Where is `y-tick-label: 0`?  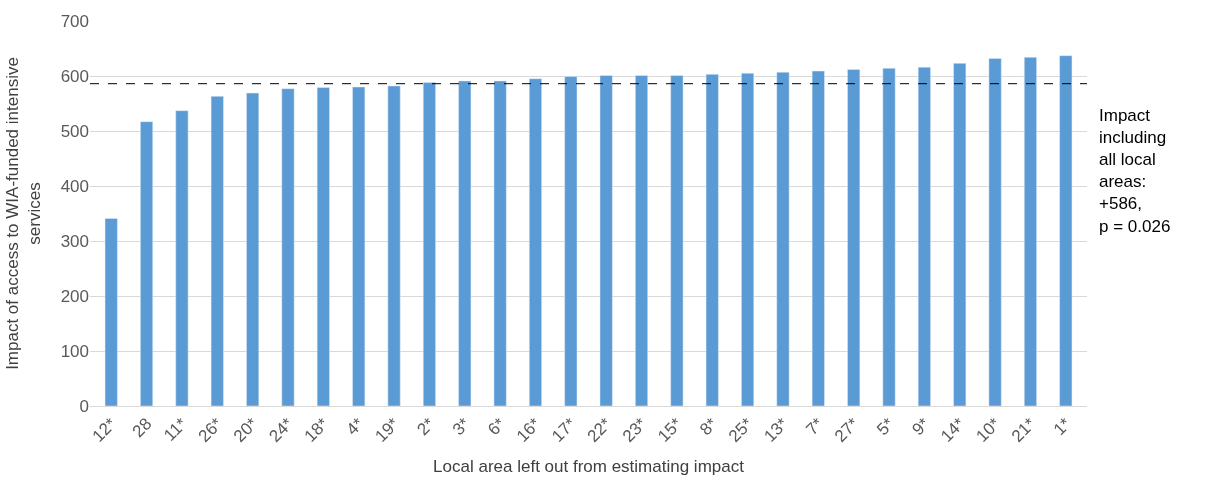
y-tick-label: 0 is located at coordinates (84, 406).